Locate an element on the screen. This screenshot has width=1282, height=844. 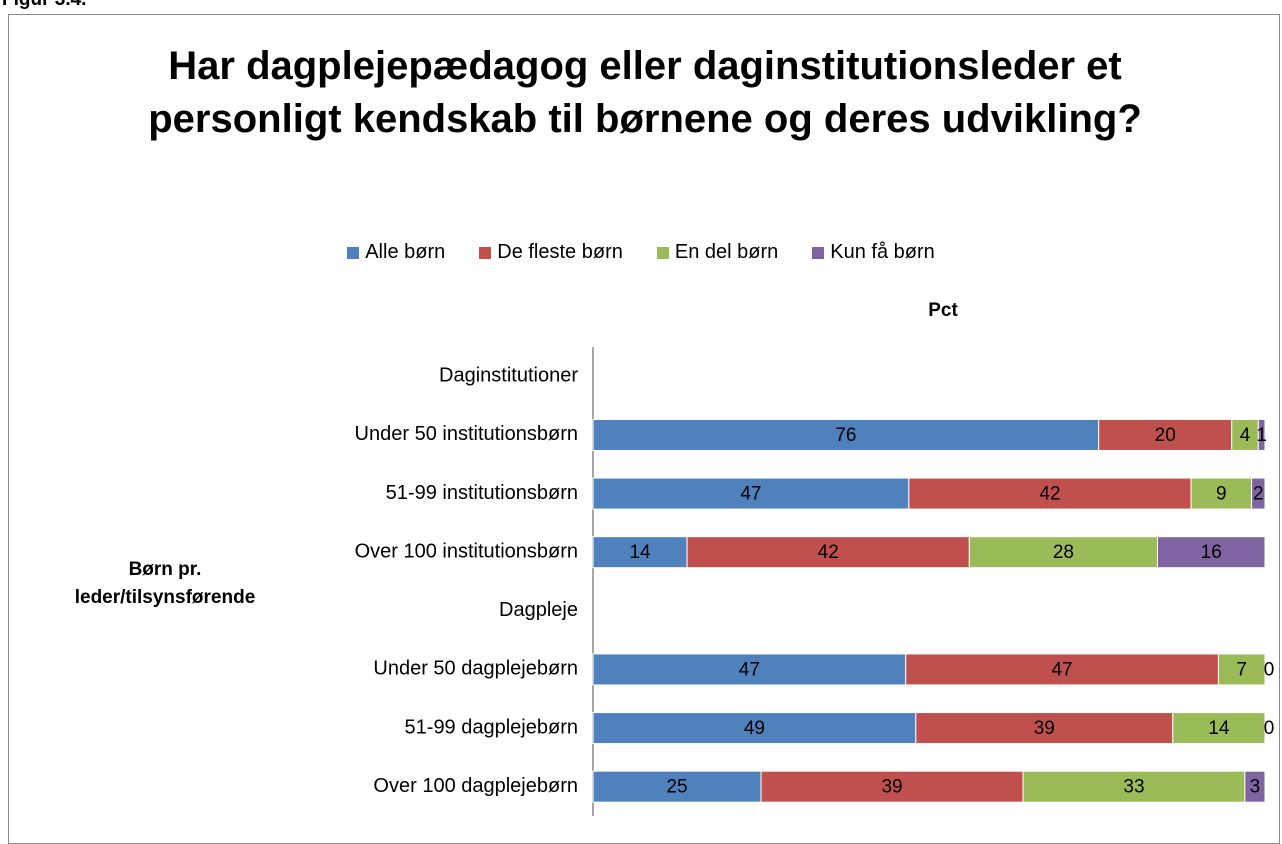
data-label: 2 is located at coordinates (1258, 494).